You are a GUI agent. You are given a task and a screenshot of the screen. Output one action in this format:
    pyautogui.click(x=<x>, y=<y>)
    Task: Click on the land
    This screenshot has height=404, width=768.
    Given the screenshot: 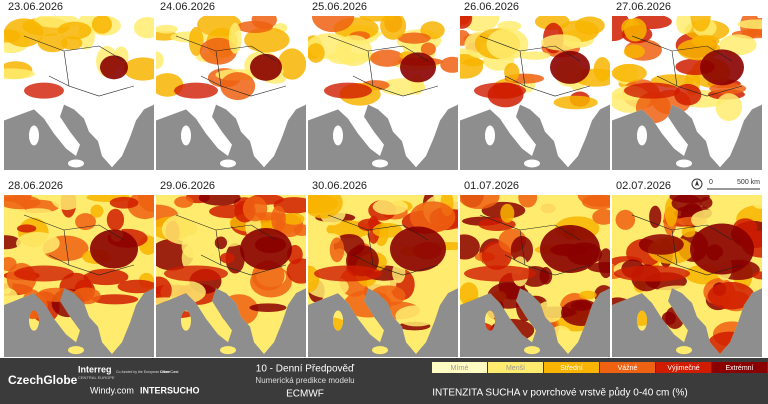 What is the action you would take?
    pyautogui.click(x=383, y=275)
    